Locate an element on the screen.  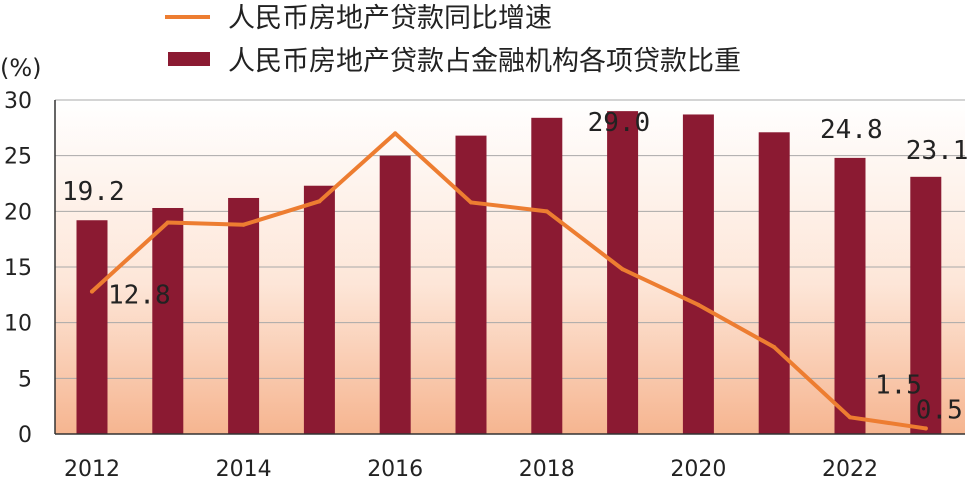
data-label: 12.8 is located at coordinates (139, 295).